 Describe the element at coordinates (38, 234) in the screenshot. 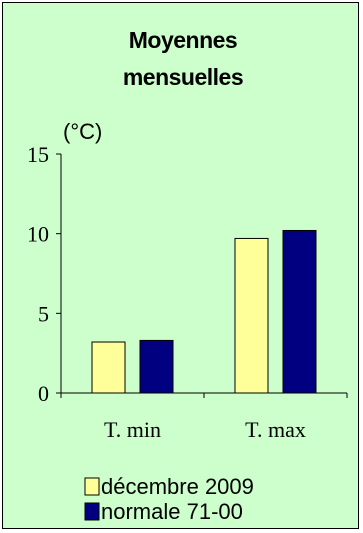

I see `y-tick-label: 10` at that location.